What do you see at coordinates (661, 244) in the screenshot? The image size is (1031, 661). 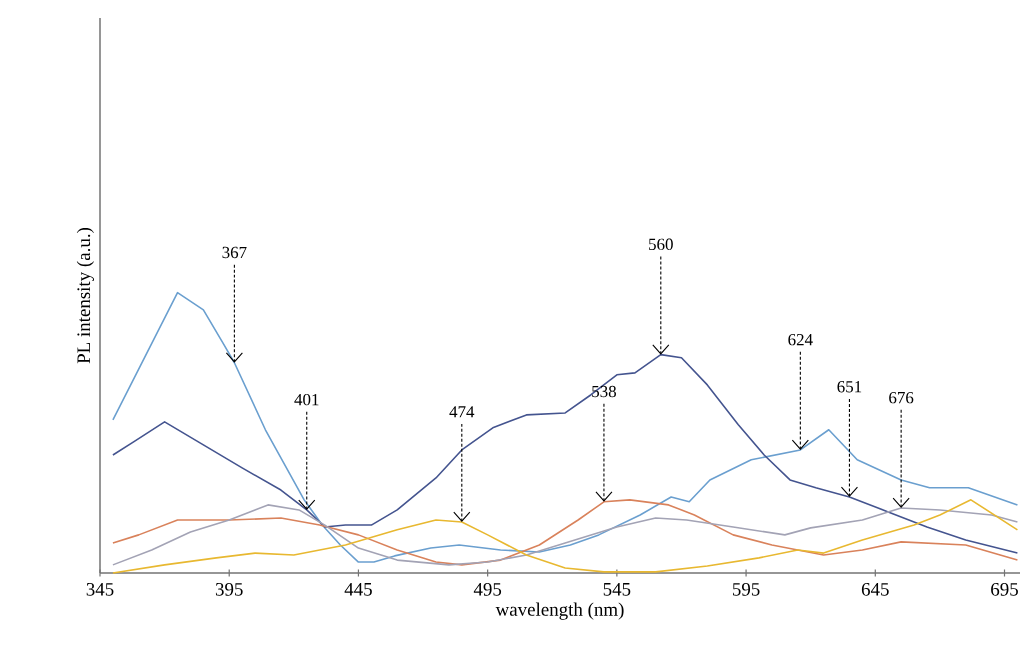 I see `annotation: 560` at bounding box center [661, 244].